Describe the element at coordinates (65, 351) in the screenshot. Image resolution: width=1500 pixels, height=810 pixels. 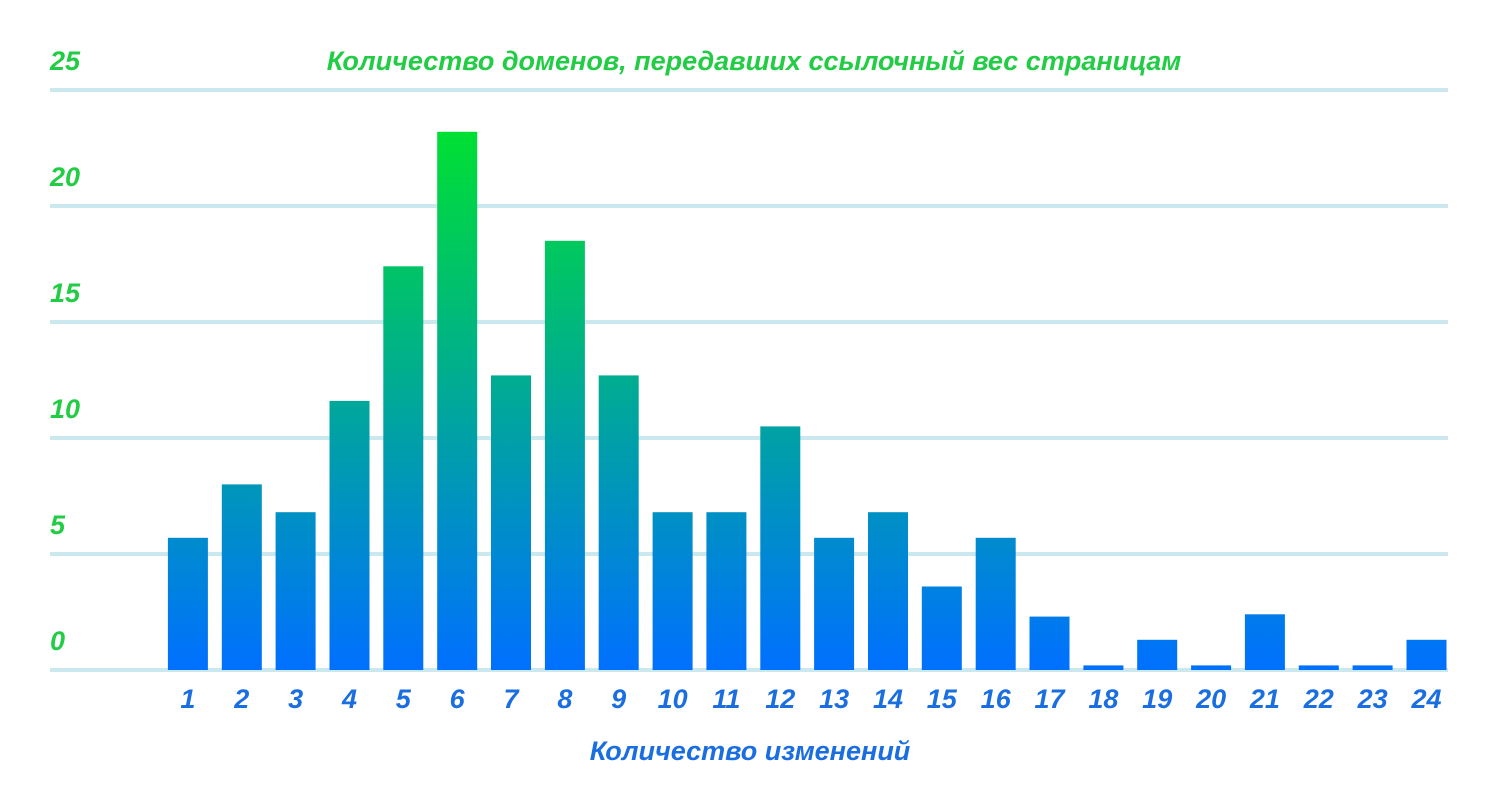
I see `y-axis-ticks: 0 5 10 15 20 25` at that location.